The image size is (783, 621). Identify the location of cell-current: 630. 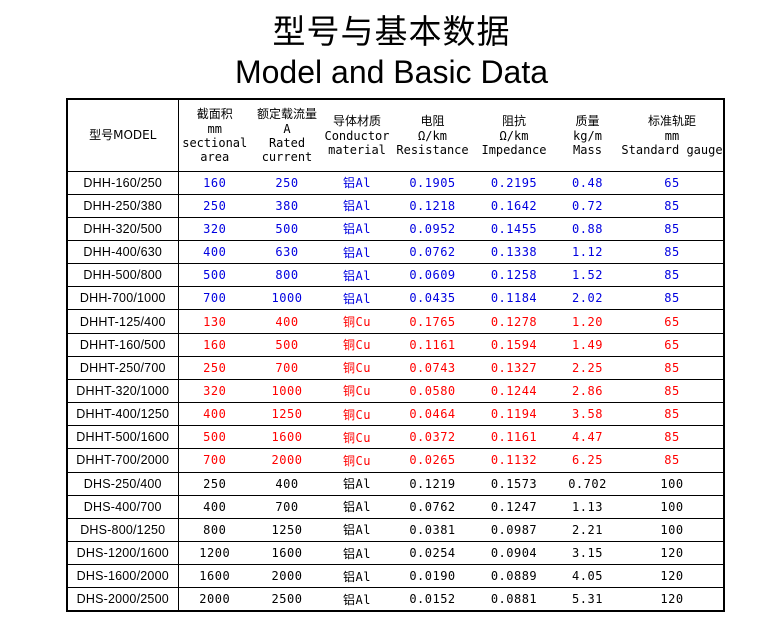
(287, 252).